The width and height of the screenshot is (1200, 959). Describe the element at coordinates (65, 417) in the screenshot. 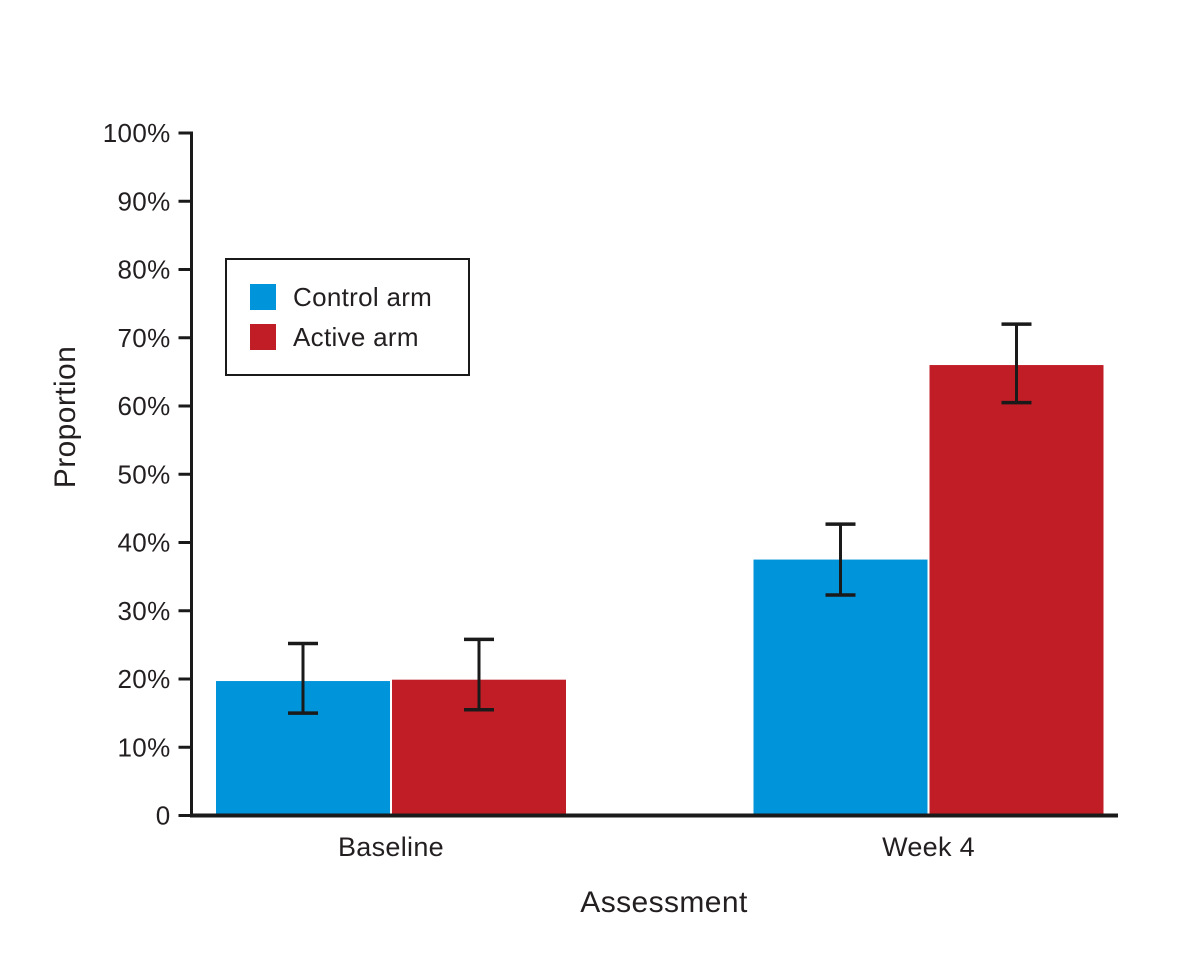

I see `y-axis-title: Proportion` at that location.